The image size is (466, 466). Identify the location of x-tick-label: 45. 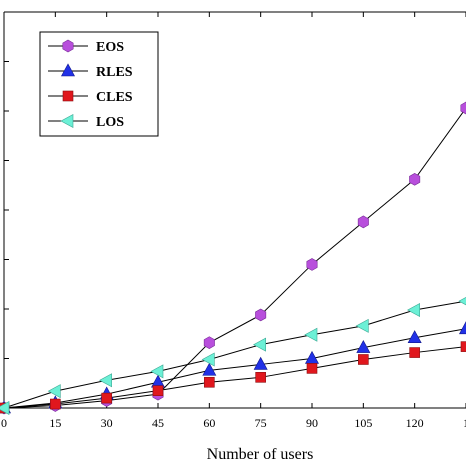
(158, 423).